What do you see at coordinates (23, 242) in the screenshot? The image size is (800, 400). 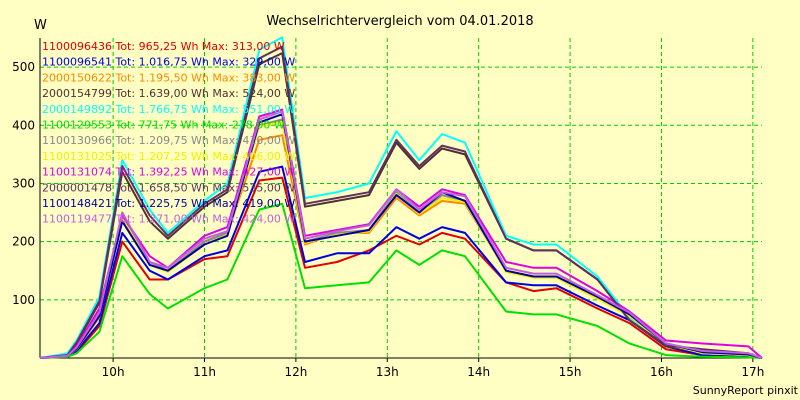 I see `y-tick-label-200: 200` at bounding box center [23, 242].